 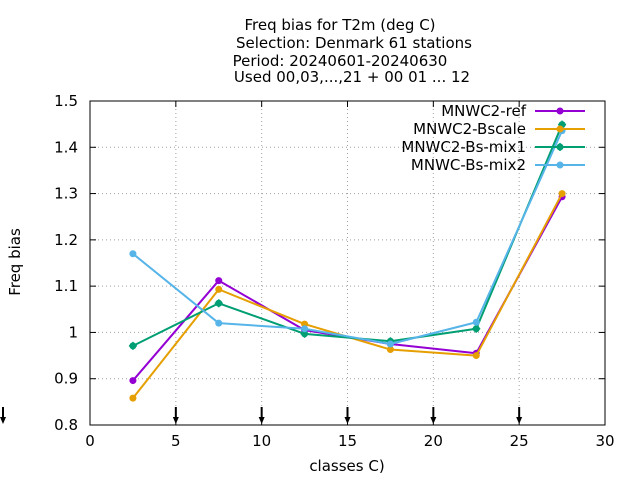 I want to click on legend-entry: MNWC2-Bscale, so click(x=499, y=129).